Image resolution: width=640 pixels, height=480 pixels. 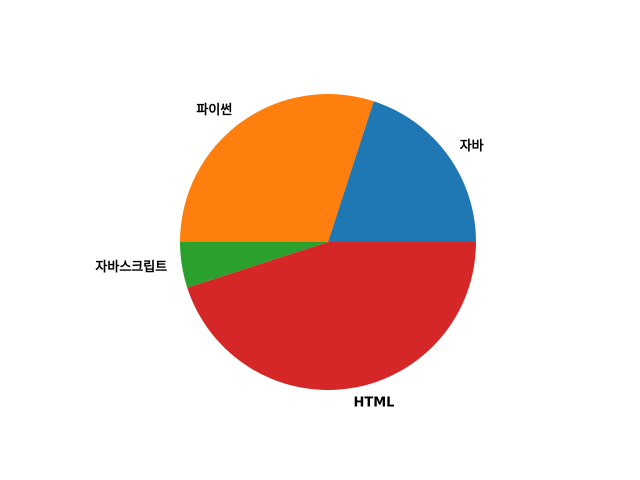 I want to click on pie-label-1: 파이썬, so click(x=214, y=110).